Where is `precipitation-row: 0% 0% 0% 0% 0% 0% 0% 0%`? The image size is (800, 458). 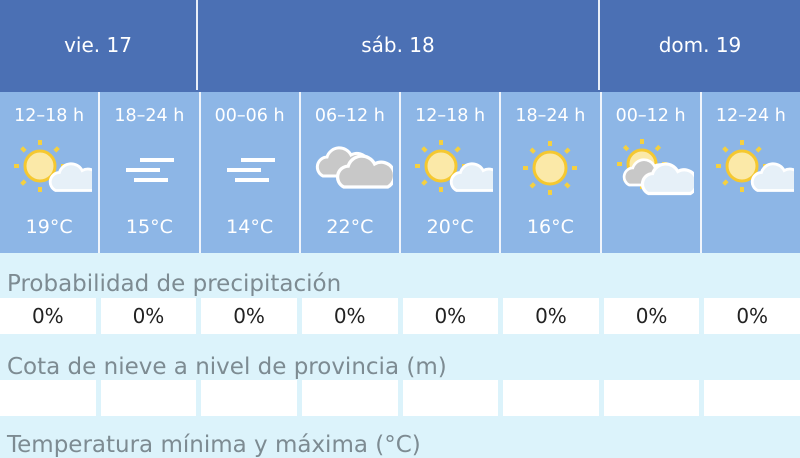 precipitation-row: 0% 0% 0% 0% 0% 0% 0% 0% is located at coordinates (400, 316).